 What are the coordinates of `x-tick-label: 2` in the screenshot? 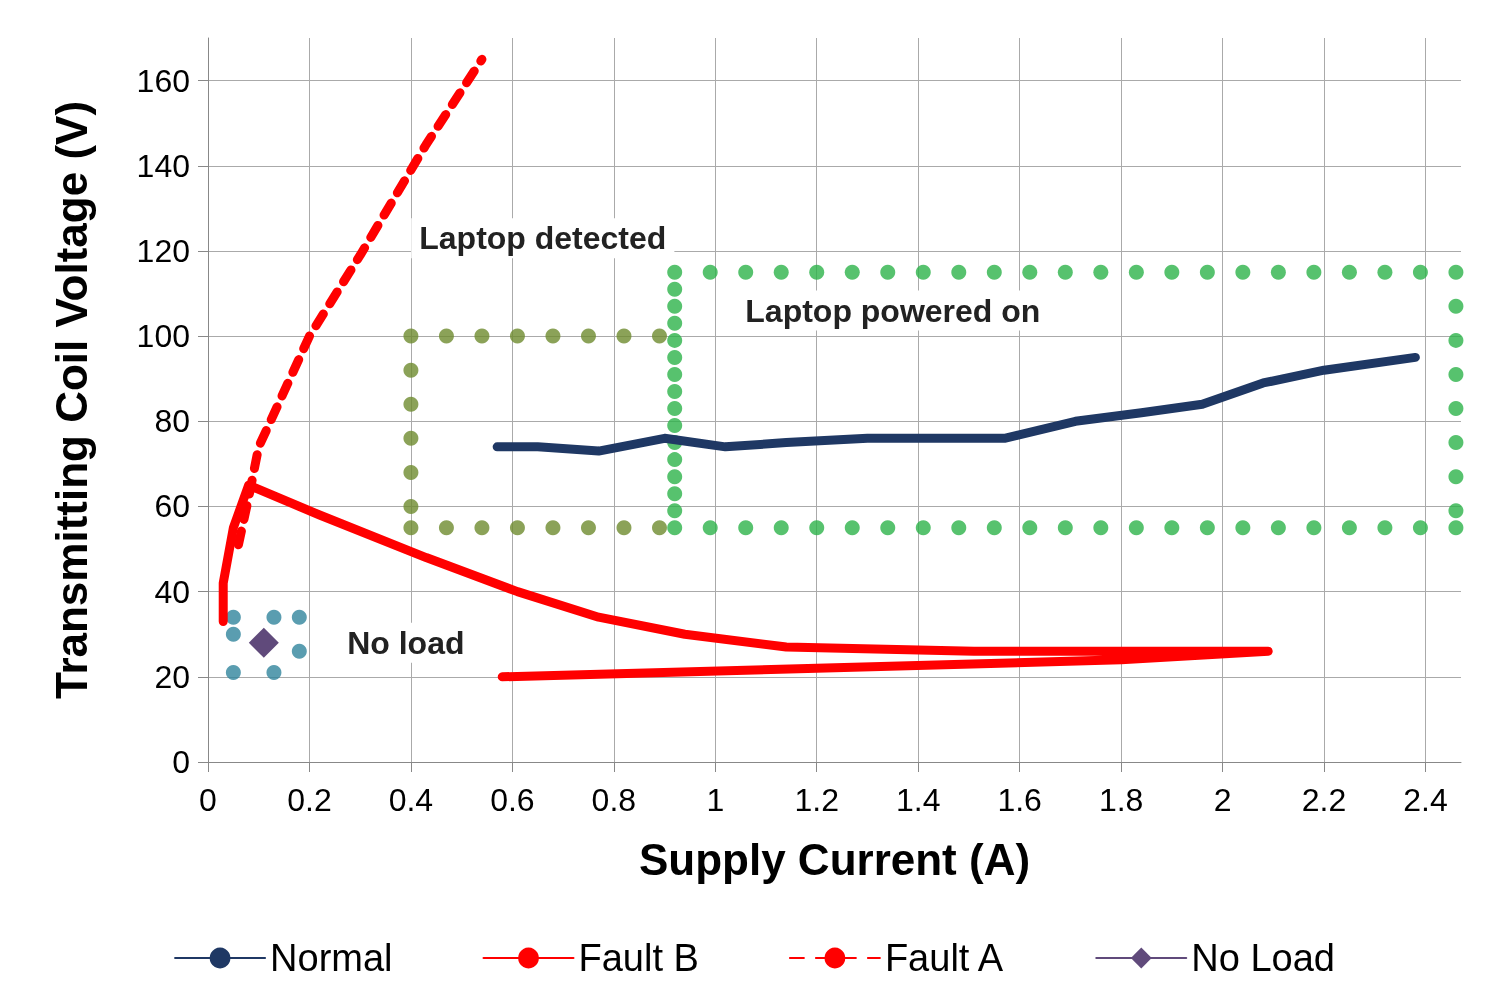 It's located at (1222, 800).